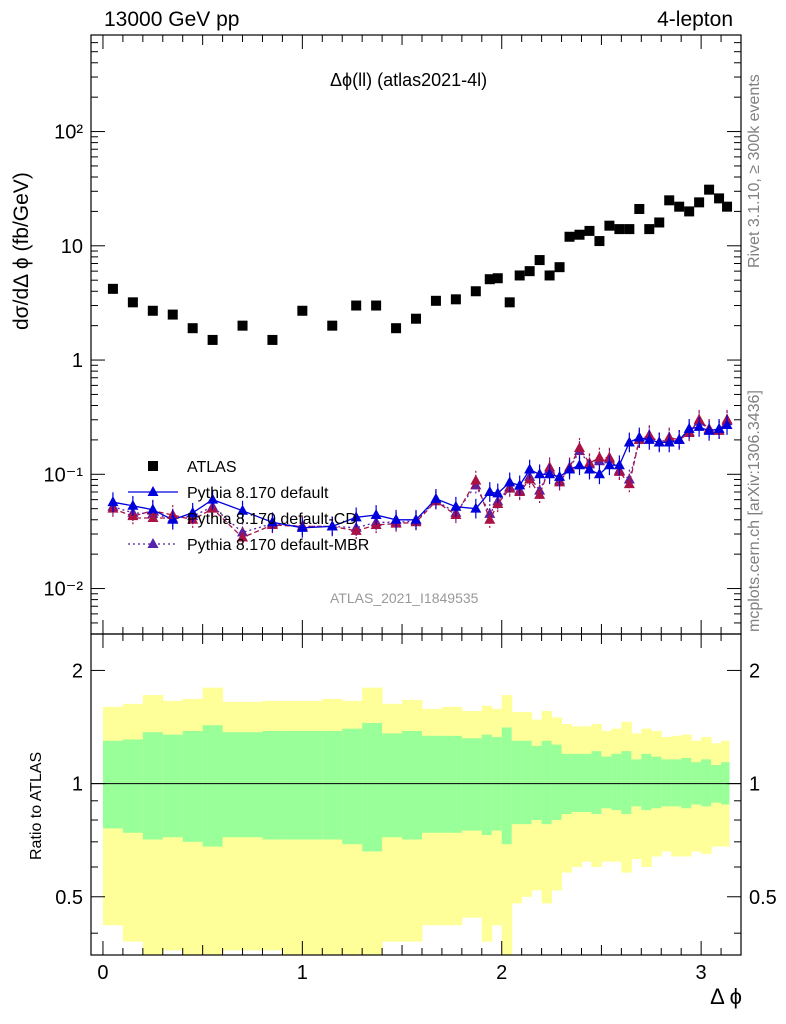 The image size is (786, 1024). What do you see at coordinates (695, 19) in the screenshot?
I see `header-right-label: 4-lepton` at bounding box center [695, 19].